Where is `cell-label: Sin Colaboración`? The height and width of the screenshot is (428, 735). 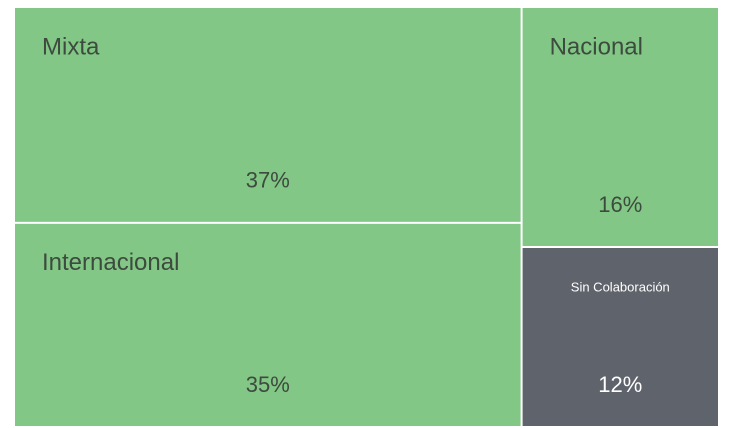
cell-label: Sin Colaboración is located at coordinates (620, 286).